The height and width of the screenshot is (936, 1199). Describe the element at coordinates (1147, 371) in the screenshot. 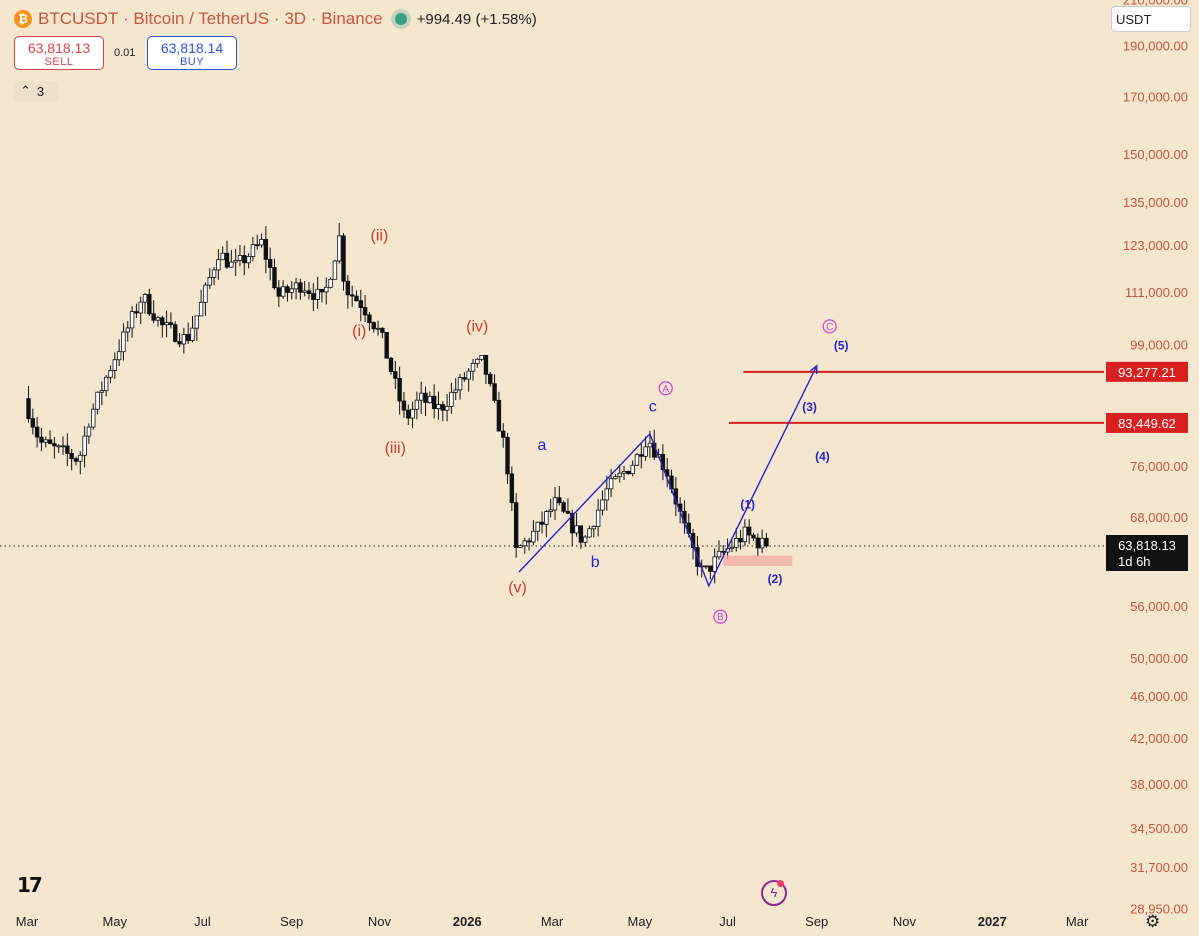

I see `target-price-tag` at that location.